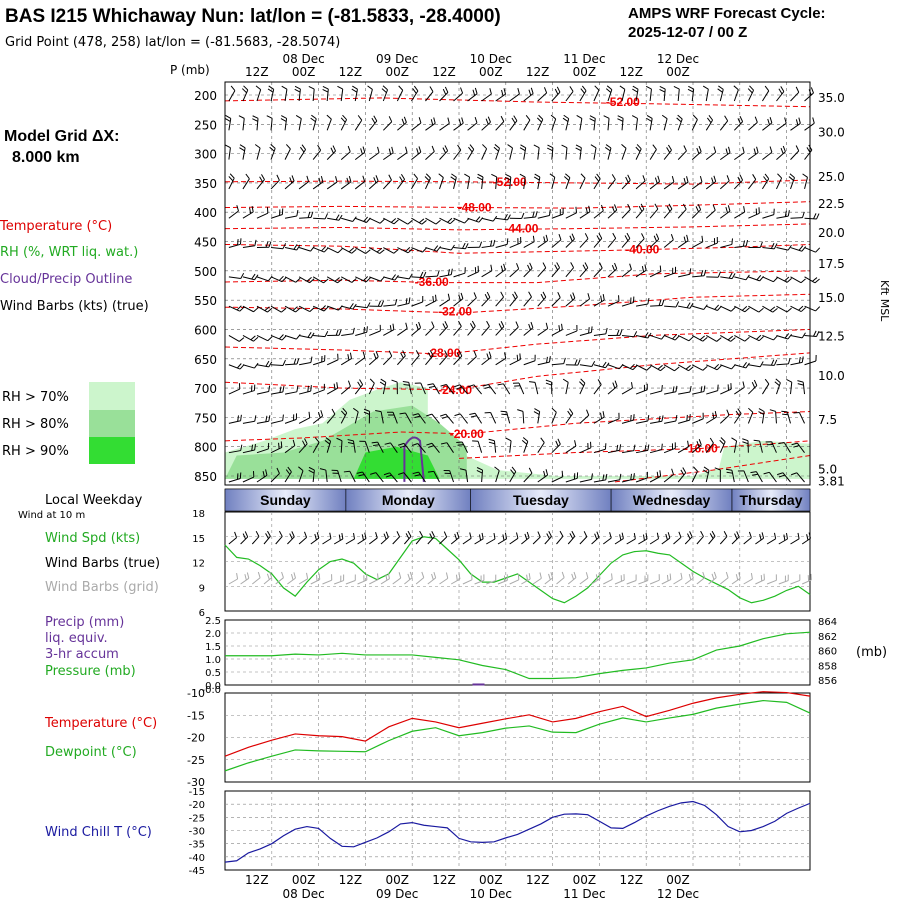 The width and height of the screenshot is (900, 900). I want to click on weekday-label: Tuesday, so click(541, 500).